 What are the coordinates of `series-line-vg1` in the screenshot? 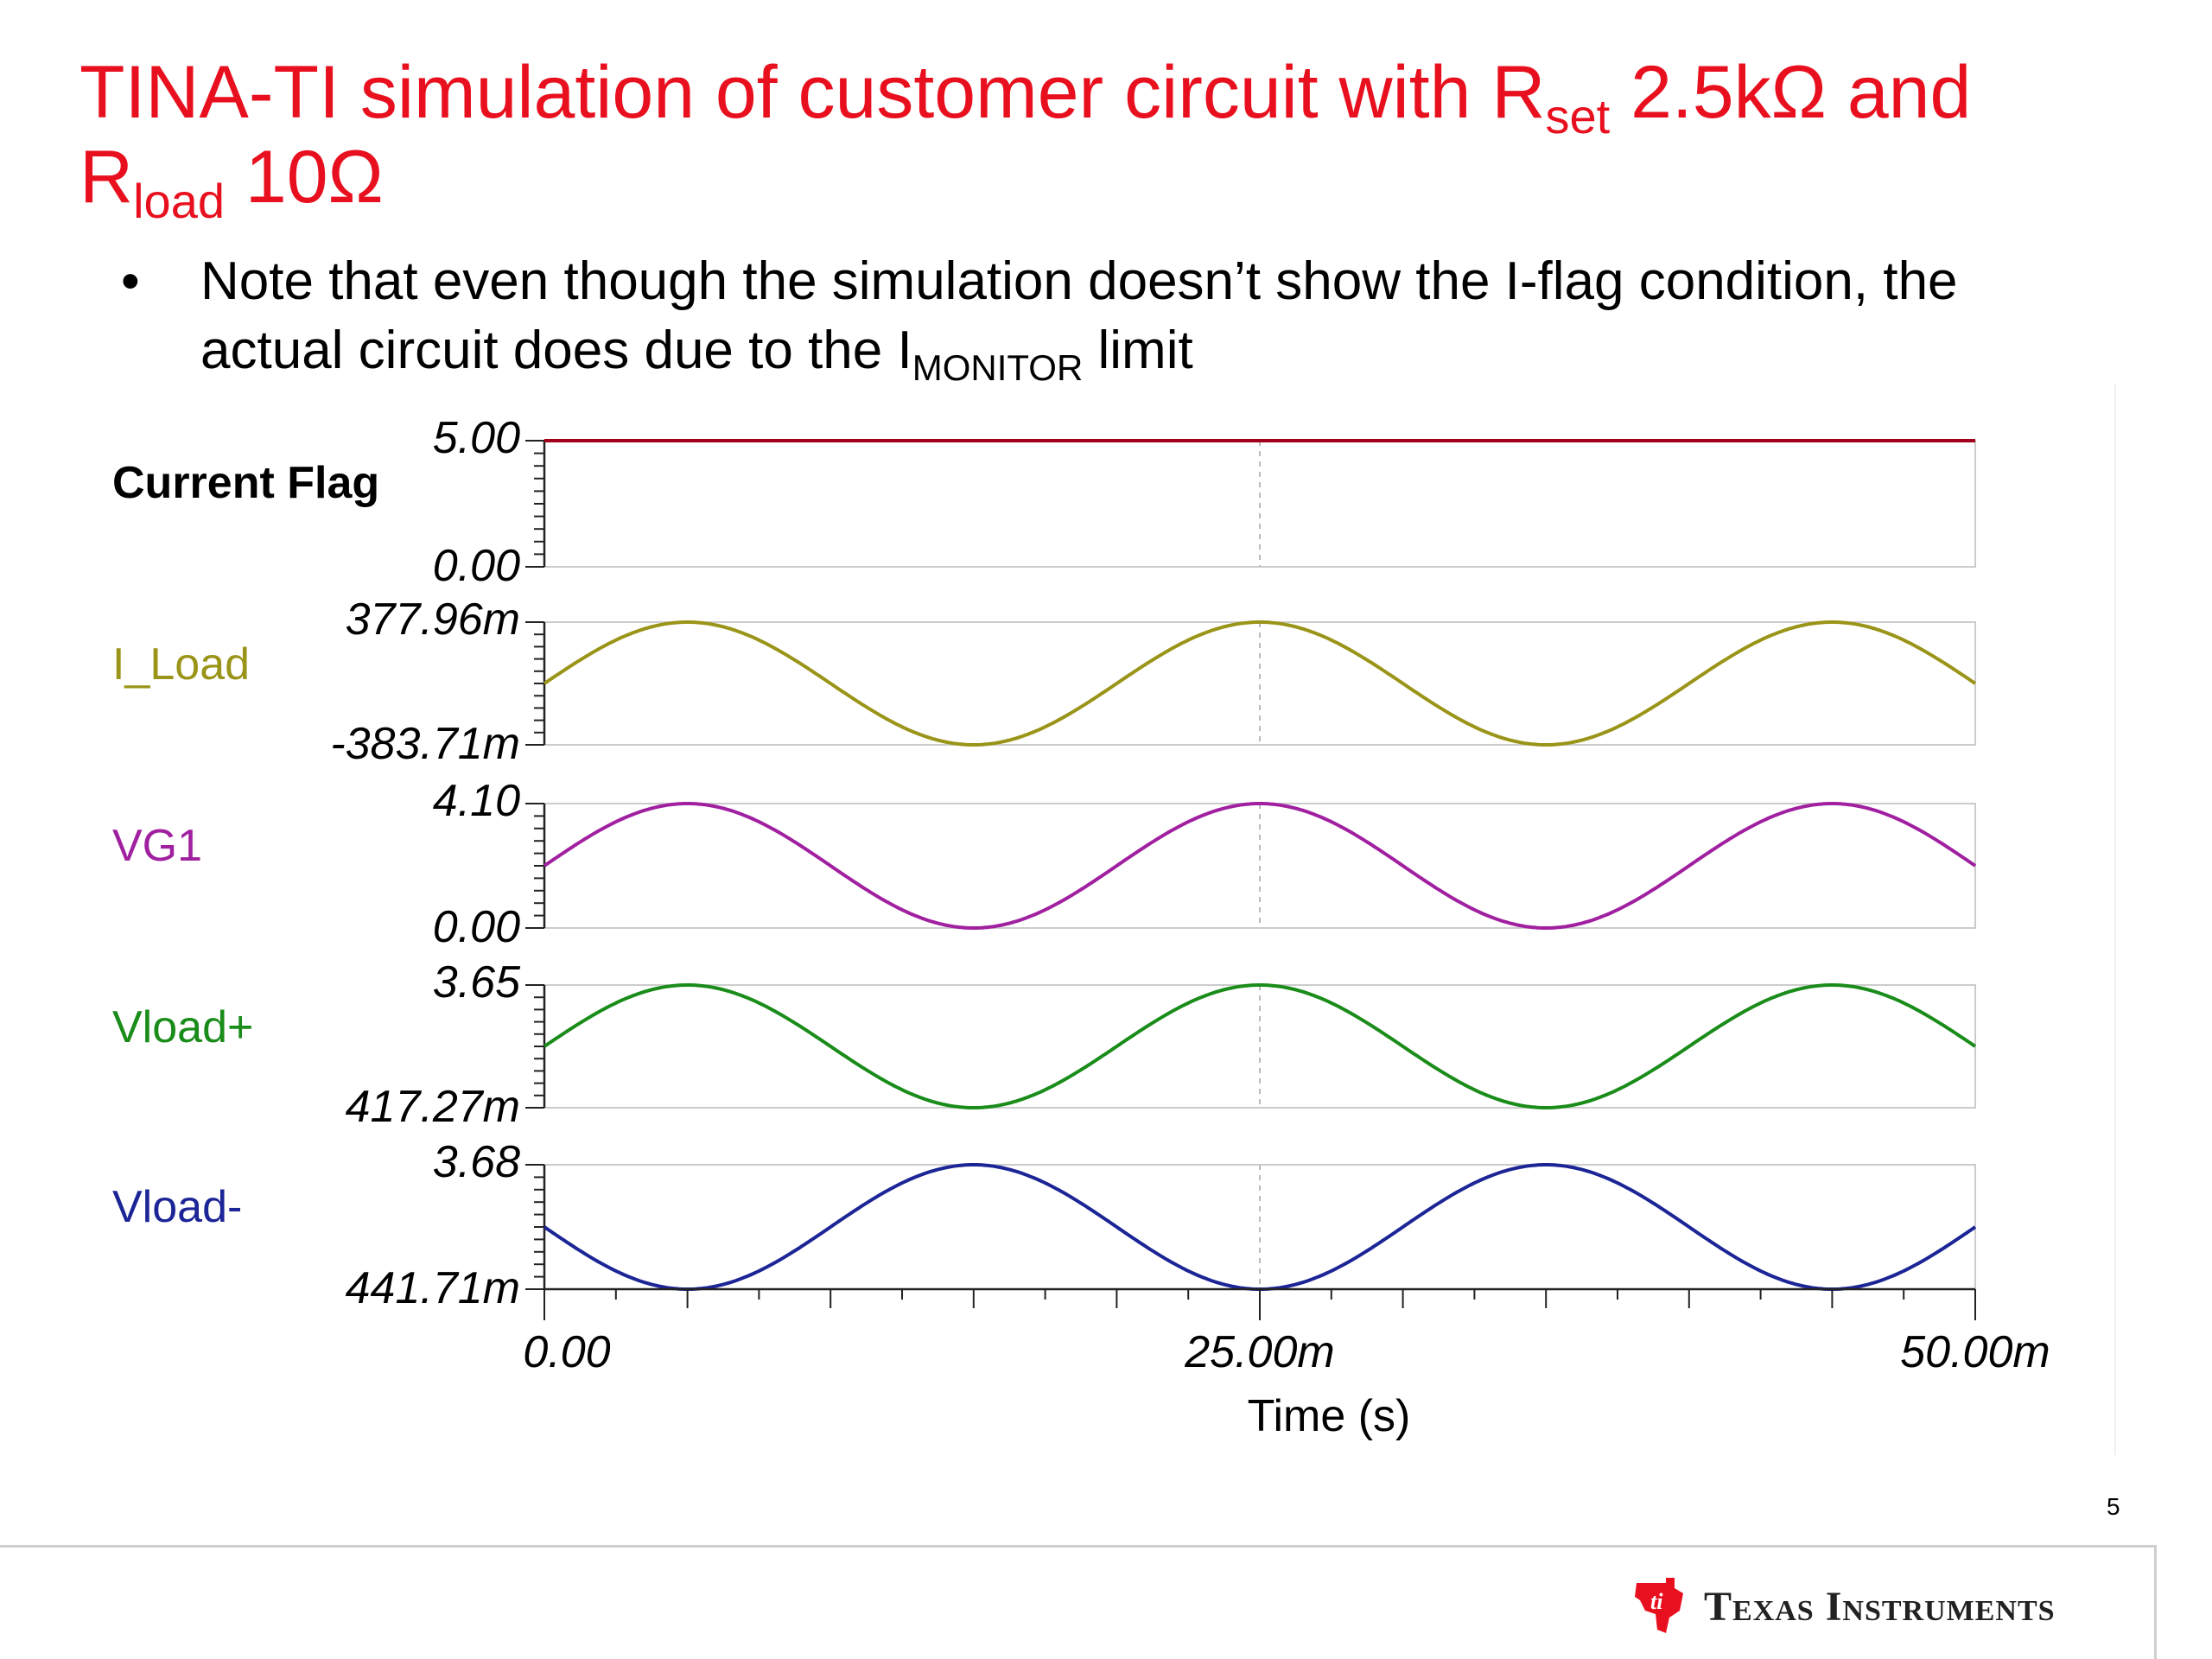 It's located at (1260, 866).